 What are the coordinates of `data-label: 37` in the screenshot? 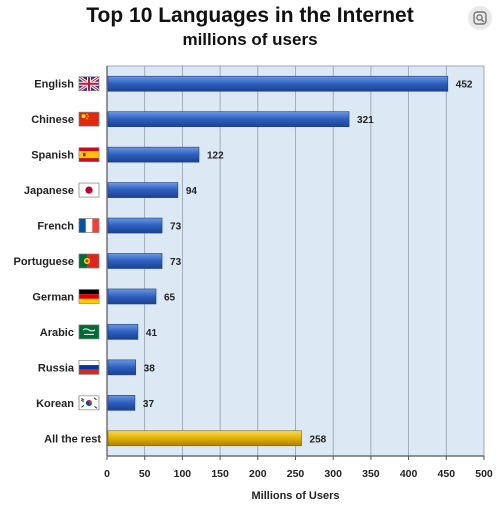 It's located at (149, 404).